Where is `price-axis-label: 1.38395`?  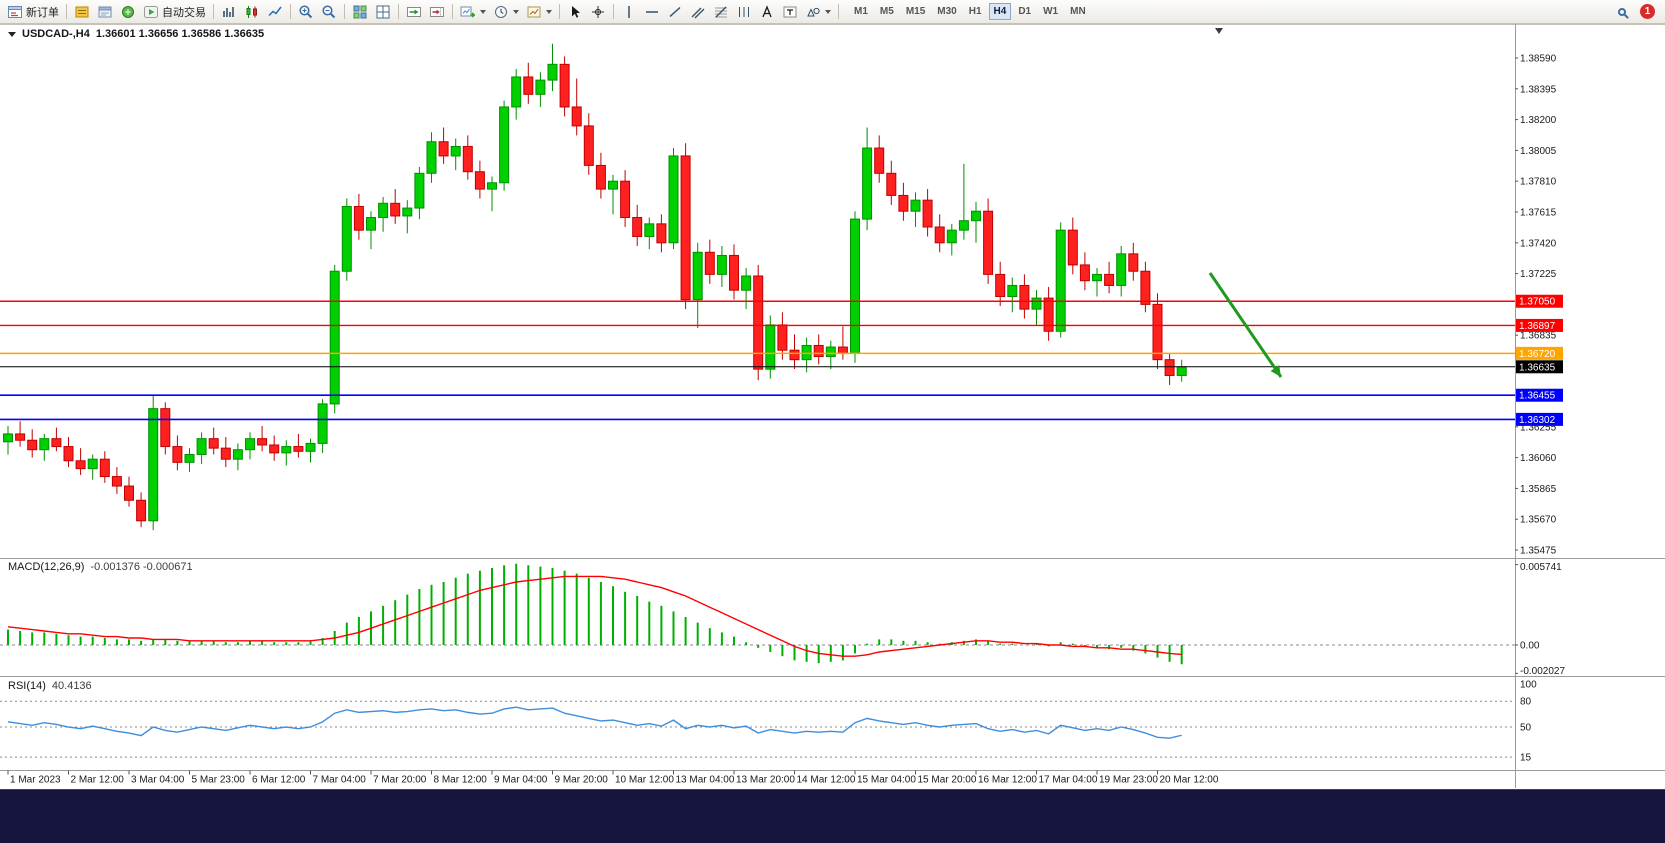 price-axis-label: 1.38395 is located at coordinates (1538, 89).